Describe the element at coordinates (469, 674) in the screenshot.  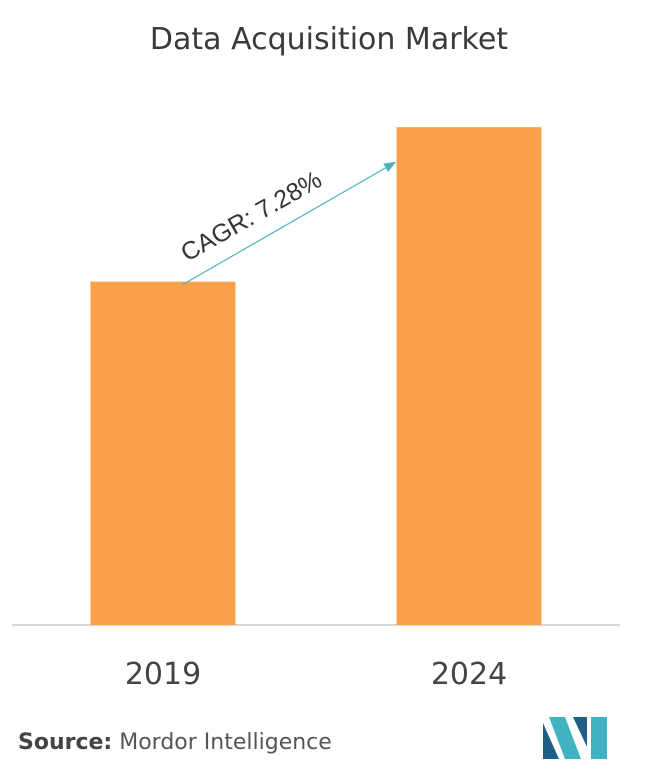
I see `x-tick-label-2024: 2024` at that location.